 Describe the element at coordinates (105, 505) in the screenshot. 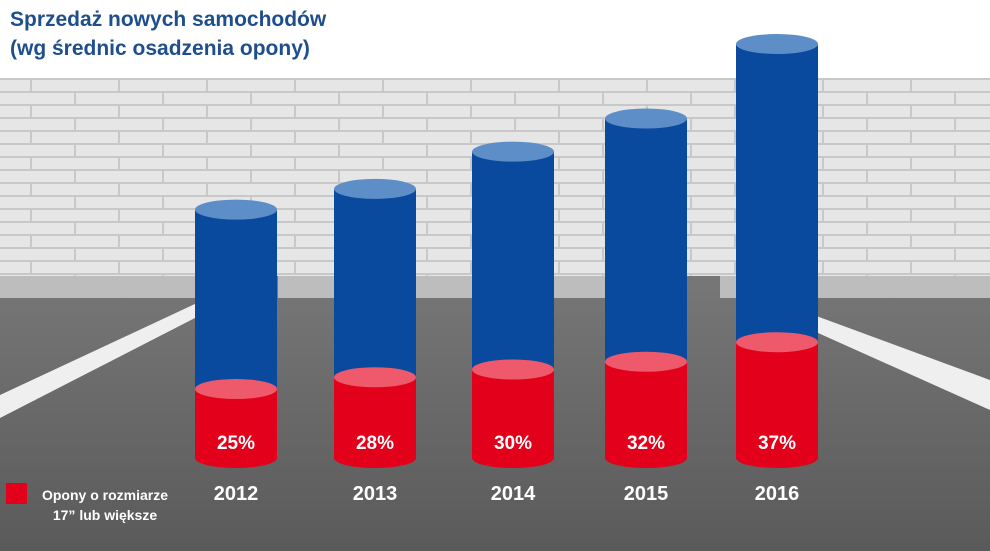

I see `legend-label: Opony o rozmiarze 17” lub większe` at that location.